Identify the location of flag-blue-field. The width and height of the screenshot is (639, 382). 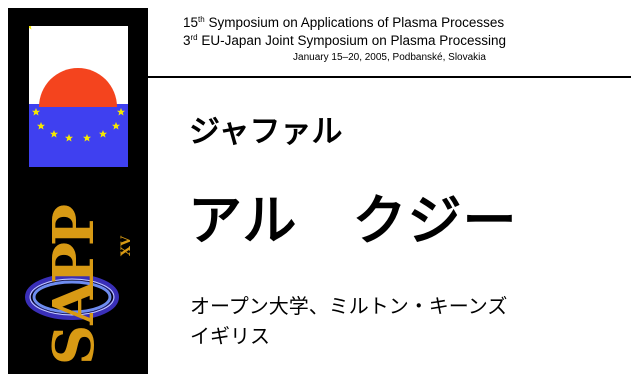
(78, 135).